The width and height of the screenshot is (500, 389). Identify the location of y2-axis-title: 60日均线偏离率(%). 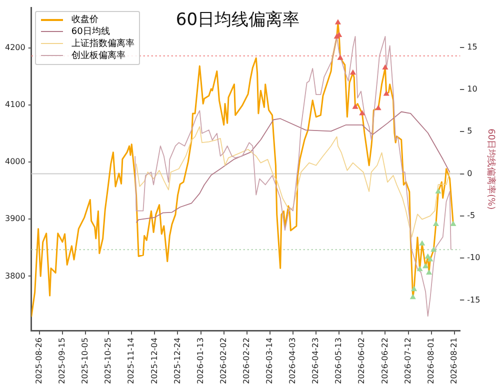
(490, 169).